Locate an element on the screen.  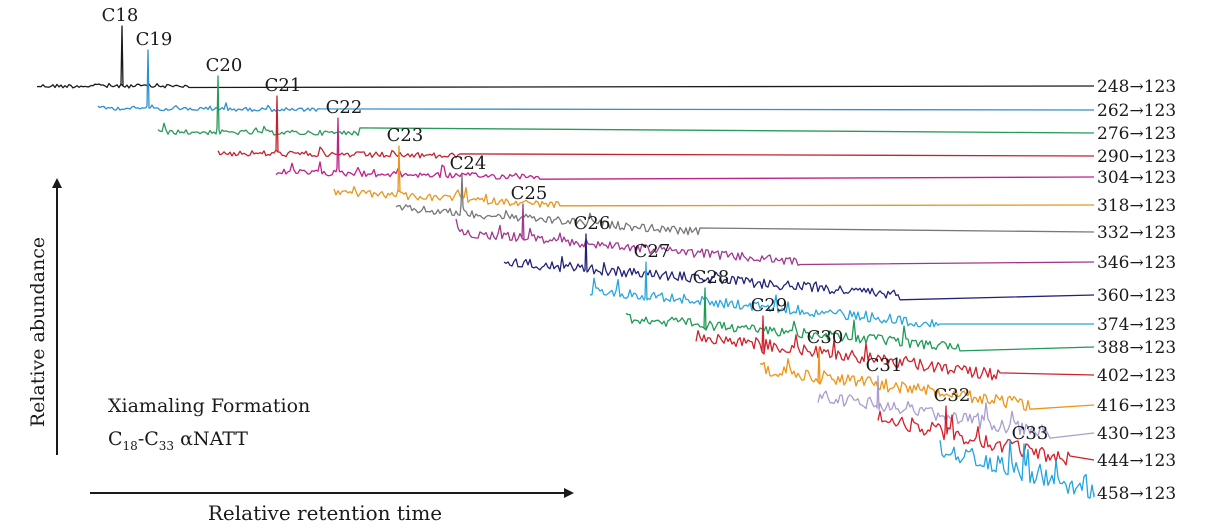
transition-label-c20: 276→123 is located at coordinates (1136, 134).